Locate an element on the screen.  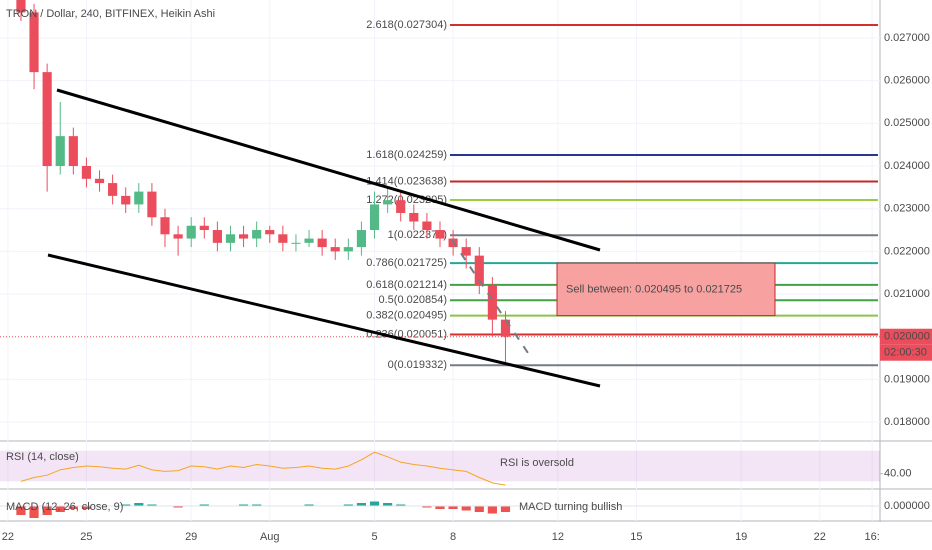
fib-label: 0.5(0.020854) is located at coordinates (413, 300).